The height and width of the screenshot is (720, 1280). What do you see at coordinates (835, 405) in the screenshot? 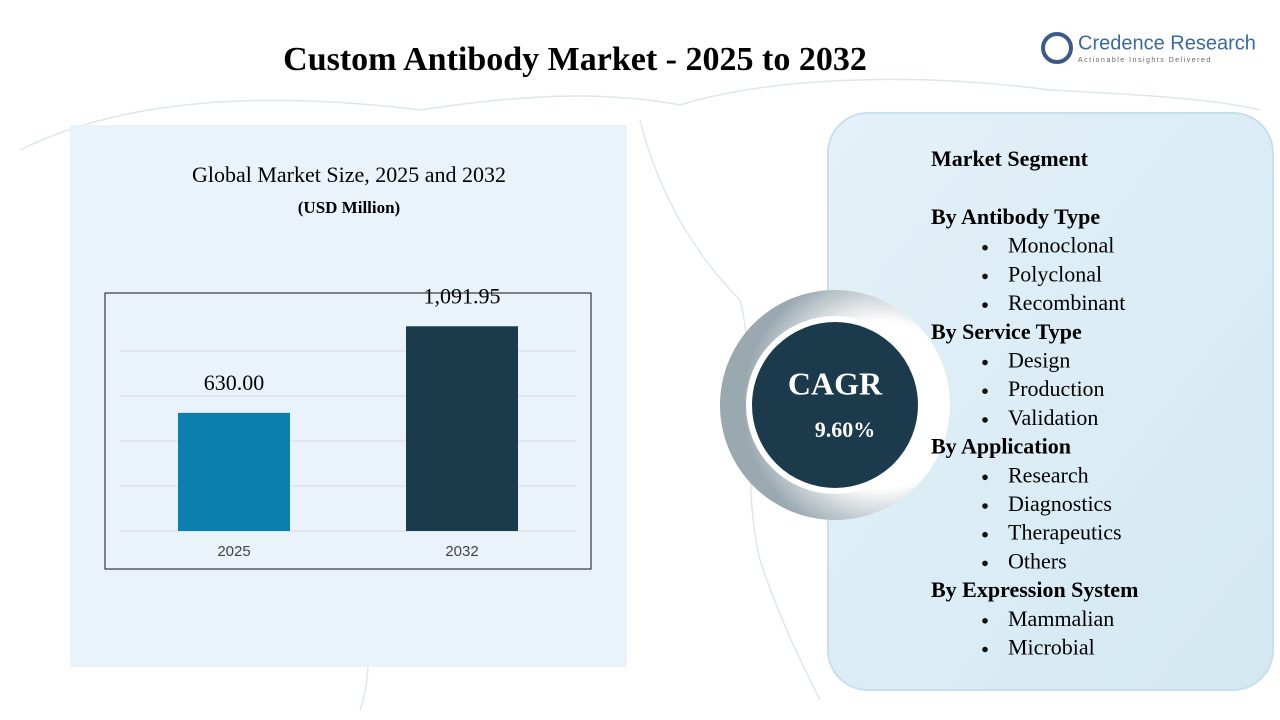
I see `cagr-circle` at bounding box center [835, 405].